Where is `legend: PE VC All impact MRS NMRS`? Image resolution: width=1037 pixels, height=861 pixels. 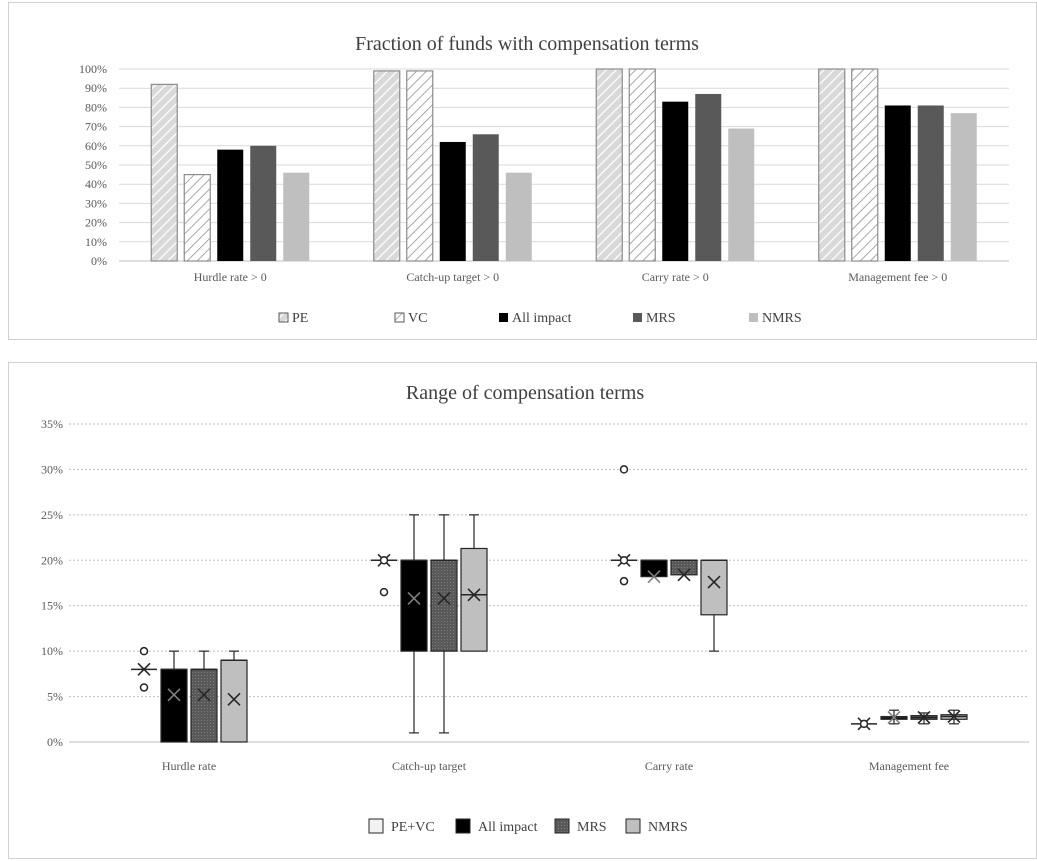 legend: PE VC All impact MRS NMRS is located at coordinates (540, 318).